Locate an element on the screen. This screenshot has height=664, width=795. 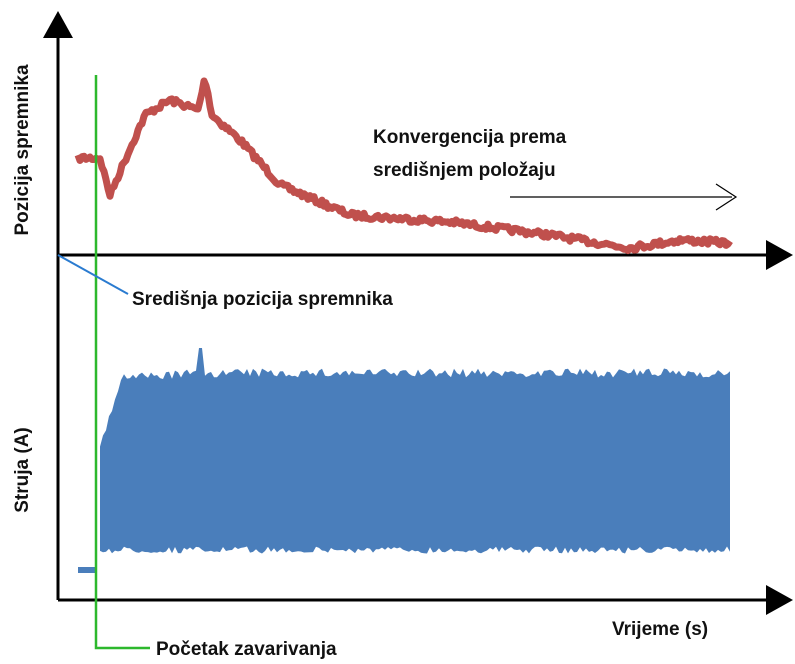
center-label: Središnja pozicija spremnika is located at coordinates (262, 299).